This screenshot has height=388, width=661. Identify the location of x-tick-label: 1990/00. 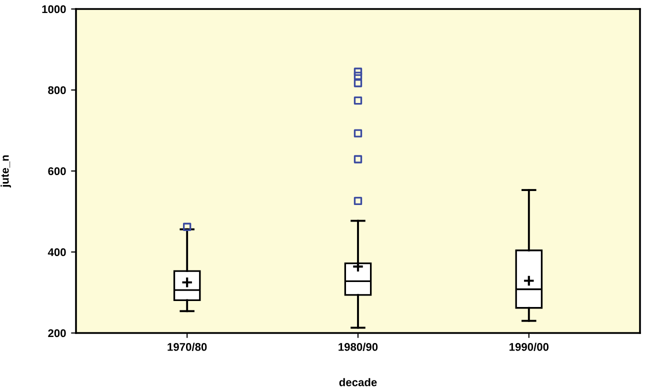
(529, 346).